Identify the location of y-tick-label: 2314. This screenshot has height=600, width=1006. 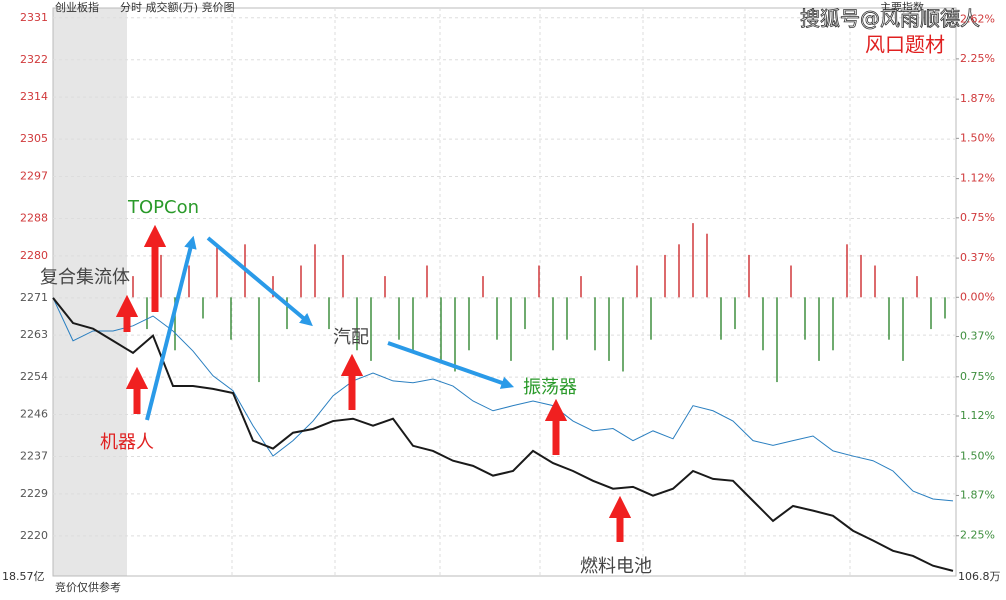
(34, 96).